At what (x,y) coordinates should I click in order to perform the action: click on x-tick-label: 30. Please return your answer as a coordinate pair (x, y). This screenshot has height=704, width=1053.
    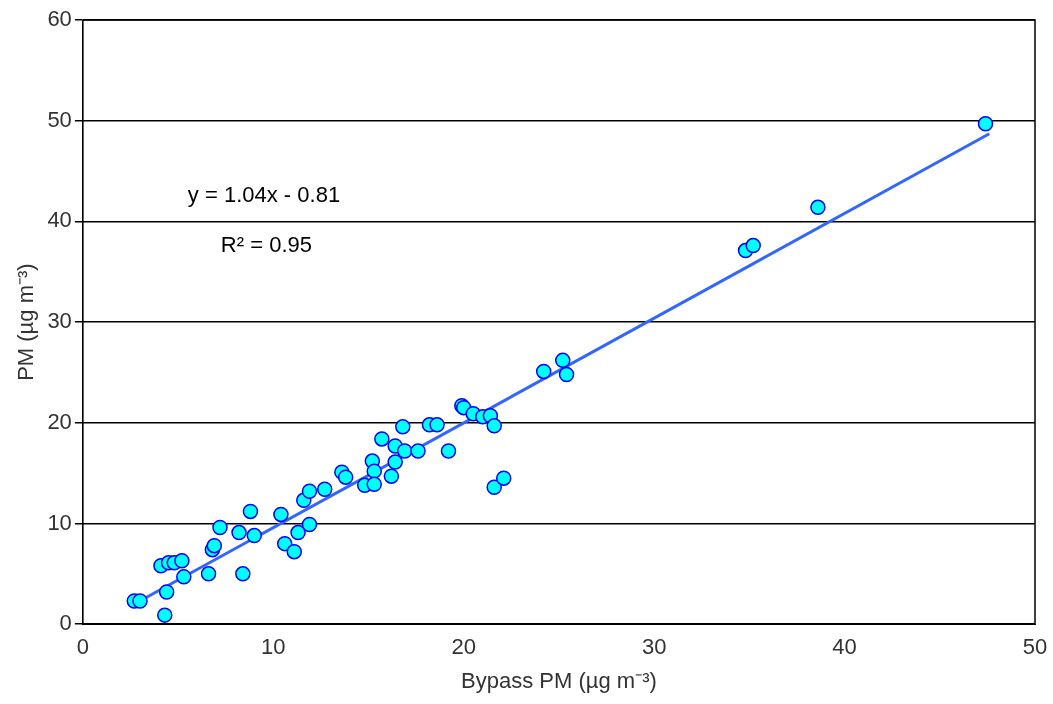
    Looking at the image, I should click on (654, 647).